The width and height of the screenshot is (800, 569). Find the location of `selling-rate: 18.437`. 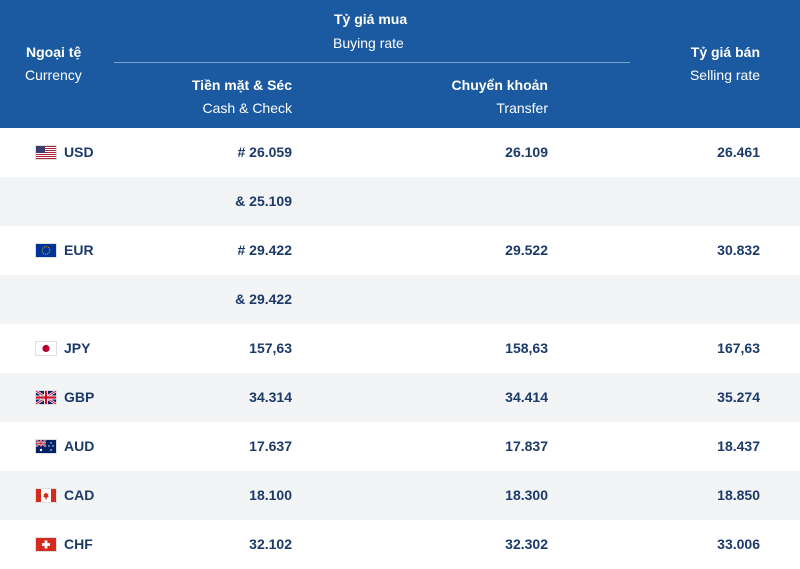

selling-rate: 18.437 is located at coordinates (738, 446).